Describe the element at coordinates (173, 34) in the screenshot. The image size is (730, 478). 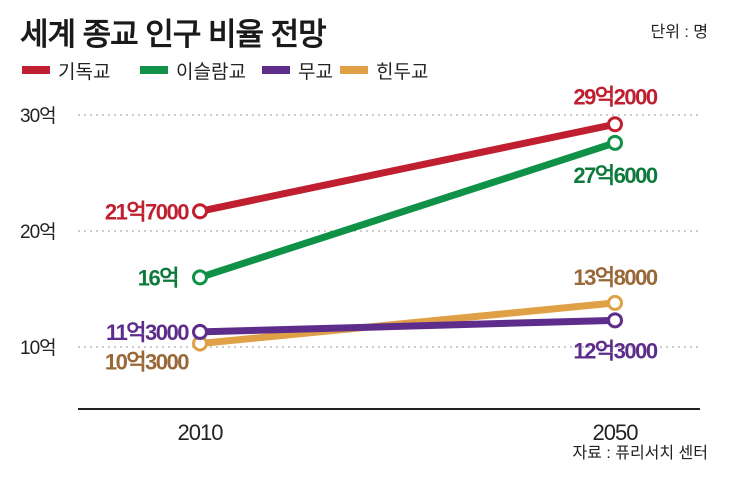
I see `chart-title: 세계 종교 인구 비율 전망` at that location.